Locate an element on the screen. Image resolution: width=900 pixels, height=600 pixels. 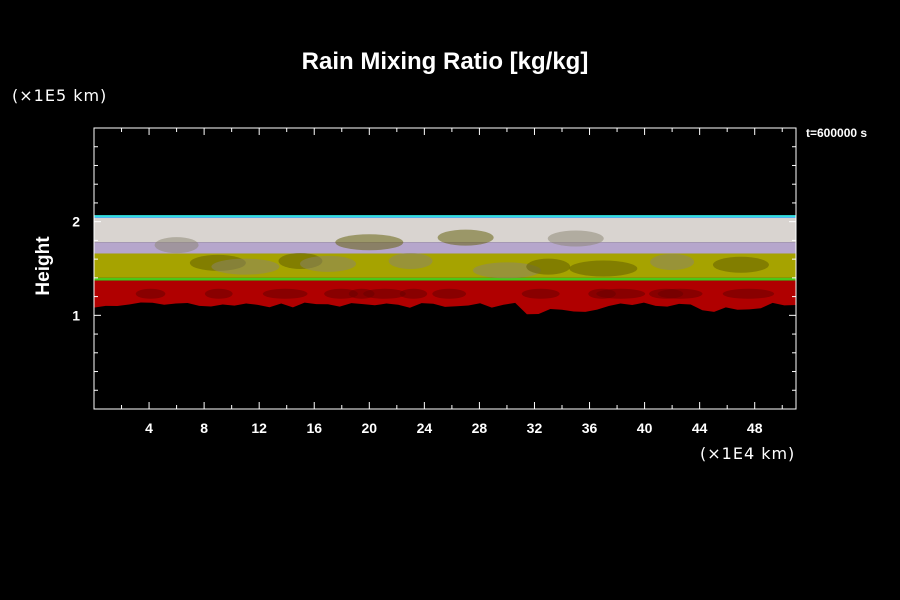
chart-title: Rain Mixing Ratio [kg/kg] is located at coordinates (445, 61).